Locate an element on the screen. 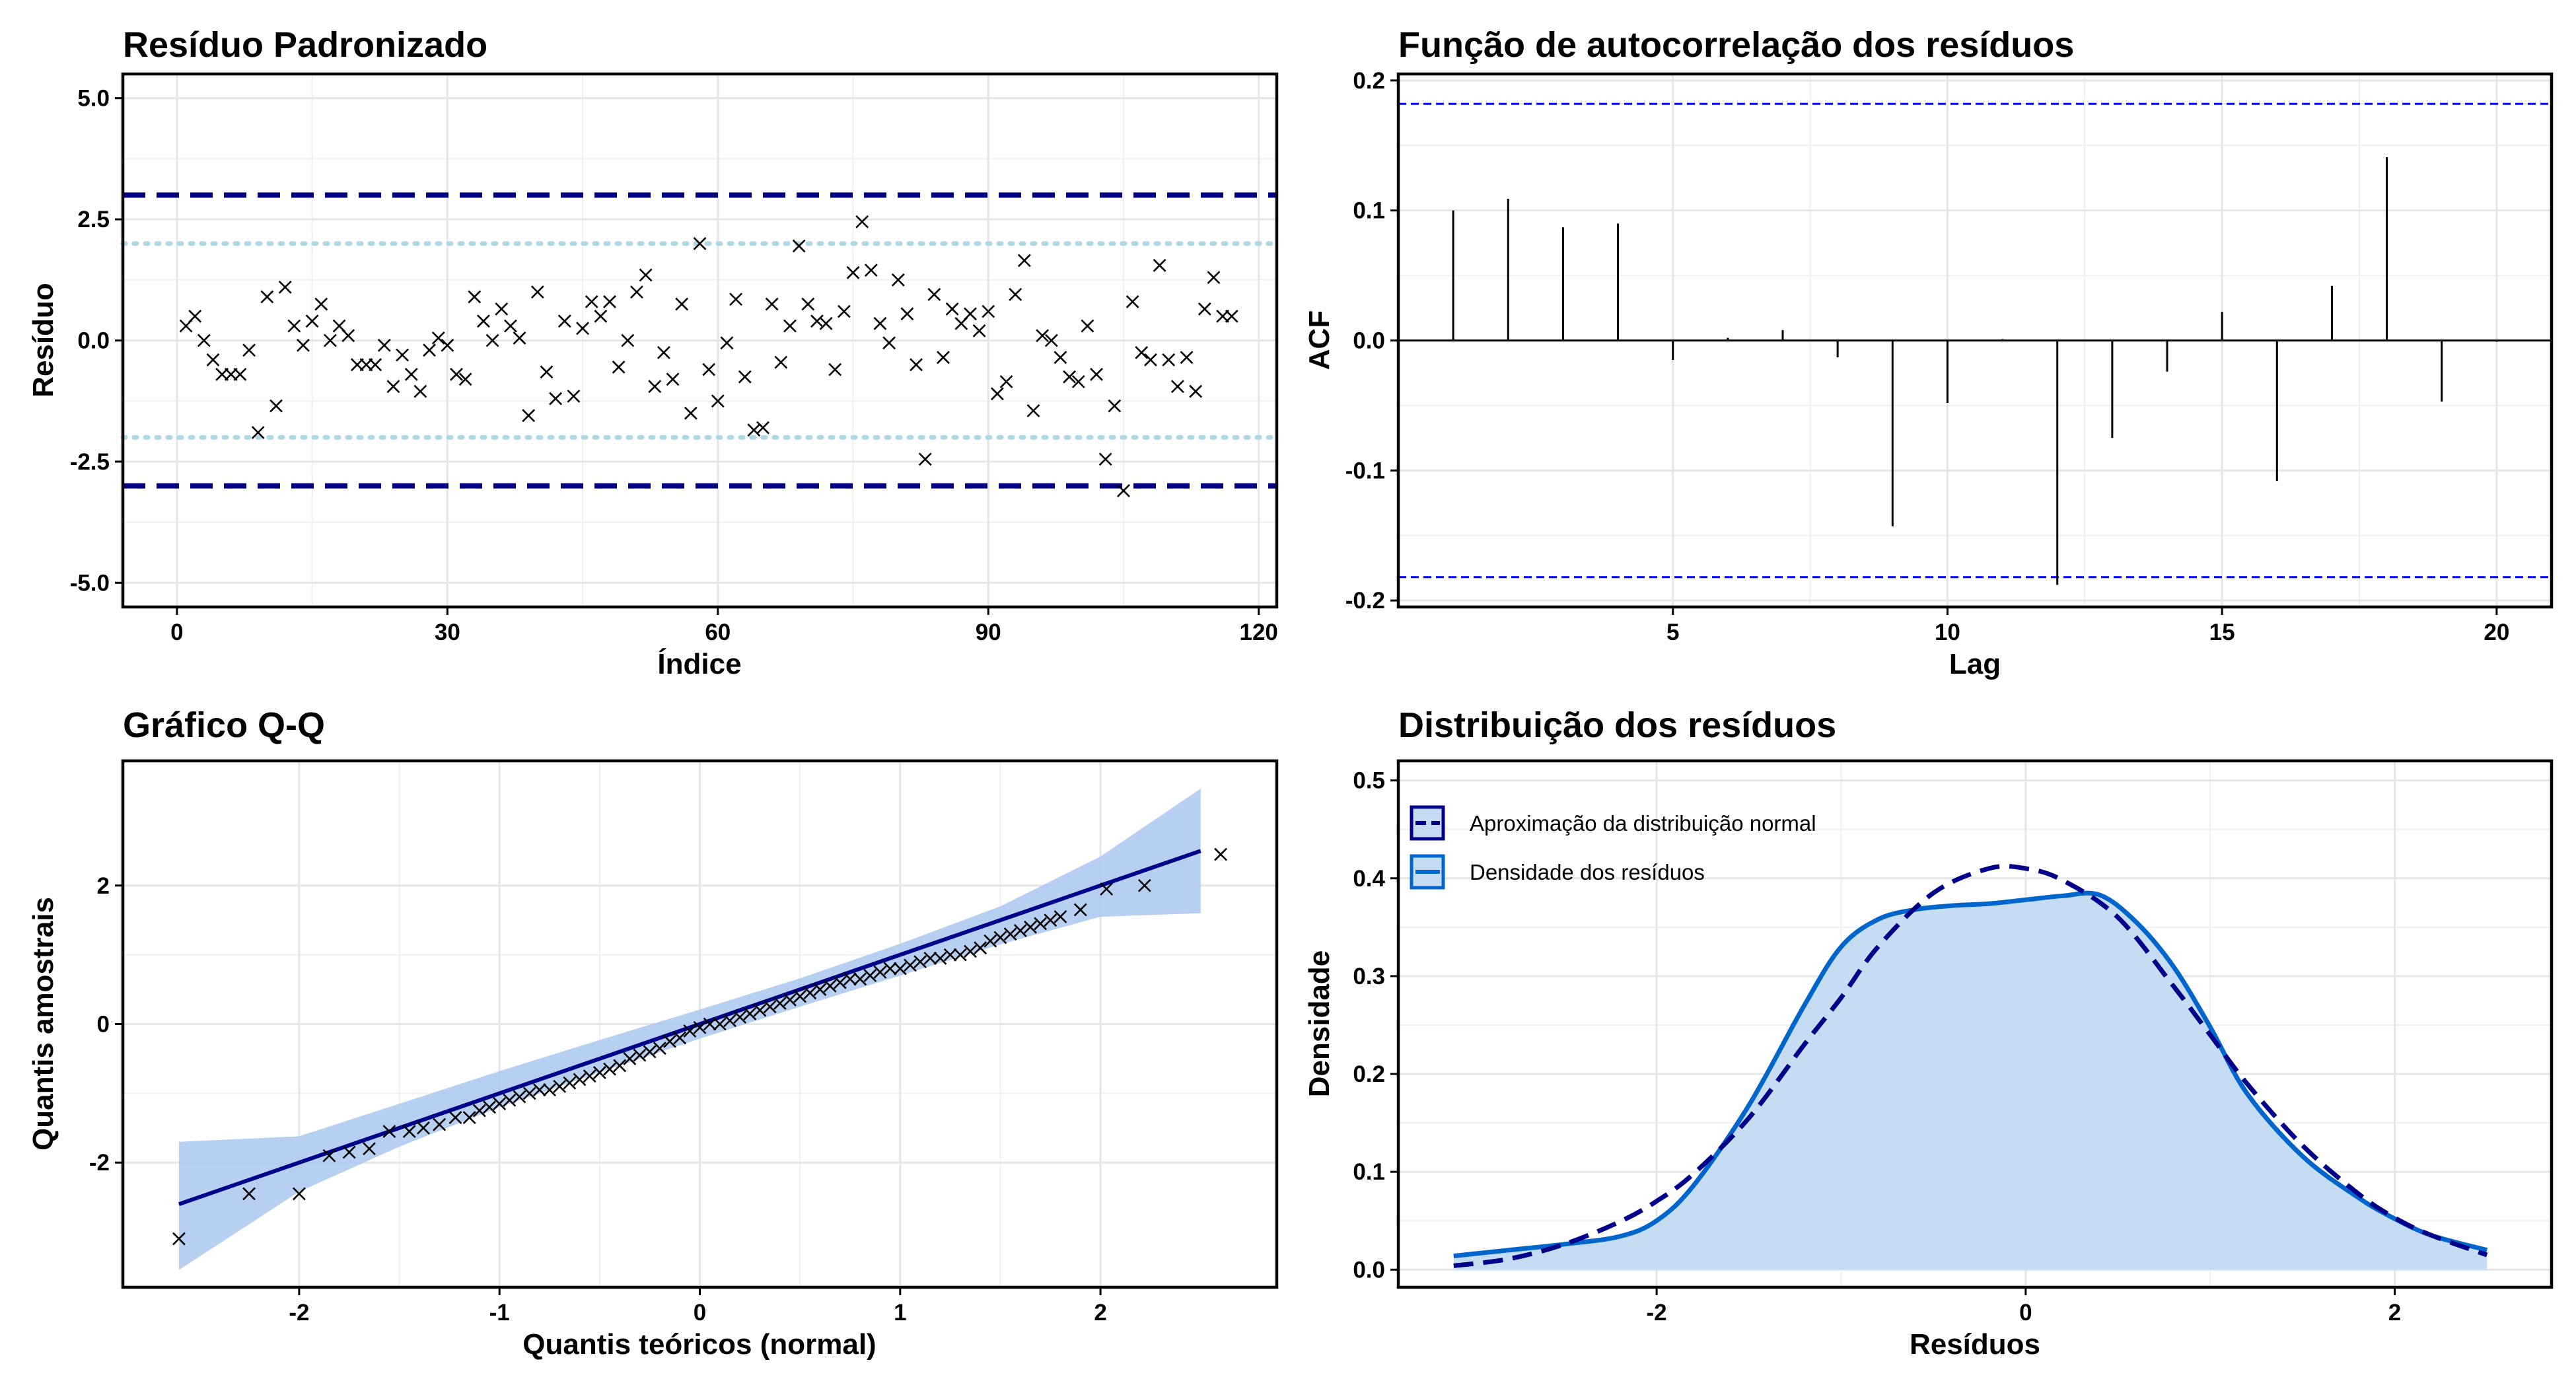 The width and height of the screenshot is (2576, 1387). normal-curve is located at coordinates (1971, 1065).